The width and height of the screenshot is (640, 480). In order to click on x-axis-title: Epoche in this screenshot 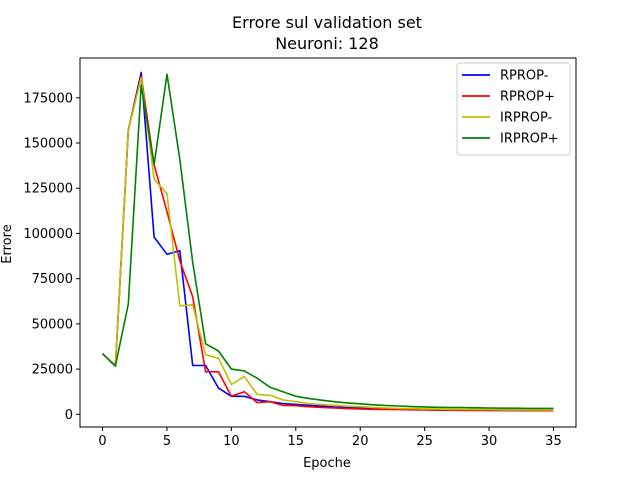, I will do `click(327, 463)`.